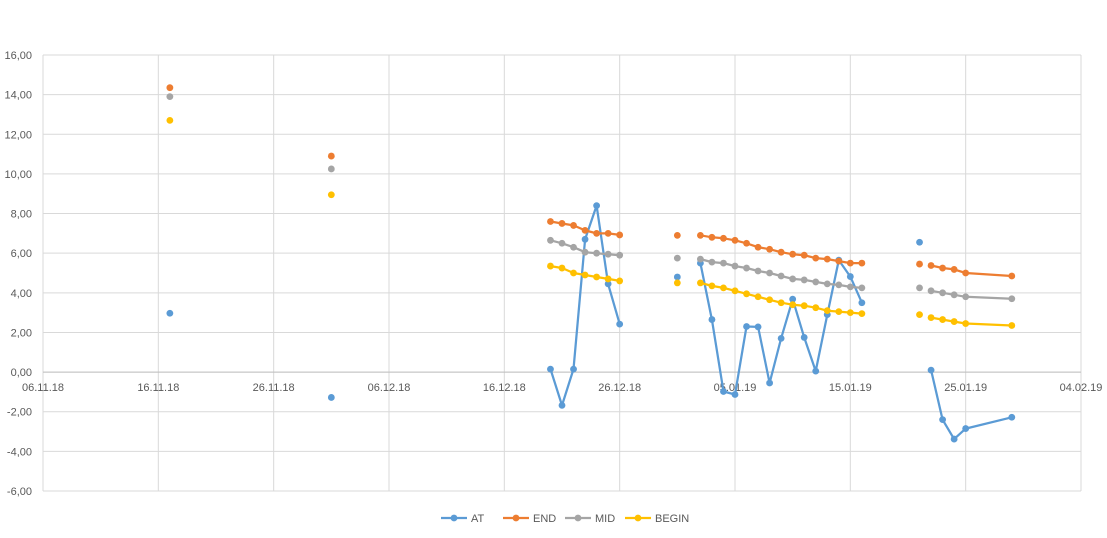  I want to click on y-tick-label: -6,00, so click(19, 492).